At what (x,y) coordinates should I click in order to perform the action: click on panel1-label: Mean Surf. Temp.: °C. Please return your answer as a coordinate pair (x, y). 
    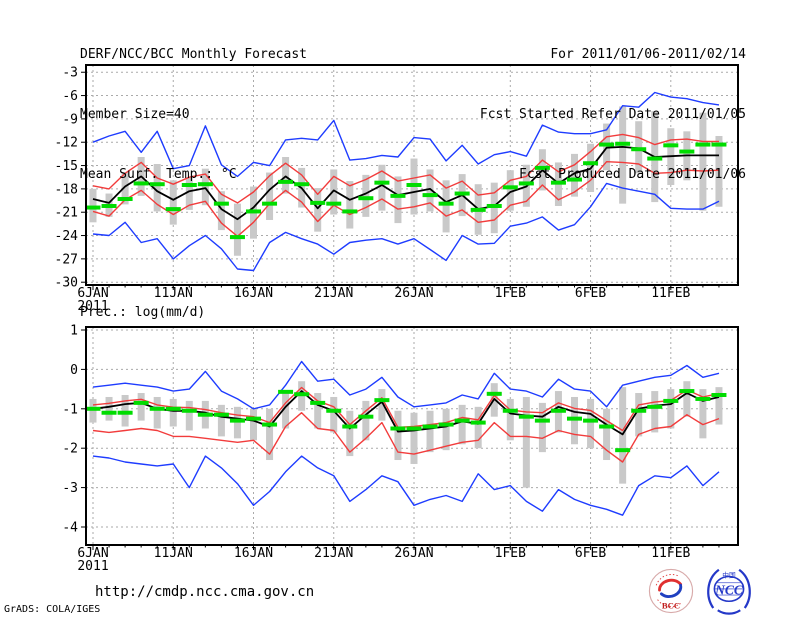
    Looking at the image, I should click on (158, 174).